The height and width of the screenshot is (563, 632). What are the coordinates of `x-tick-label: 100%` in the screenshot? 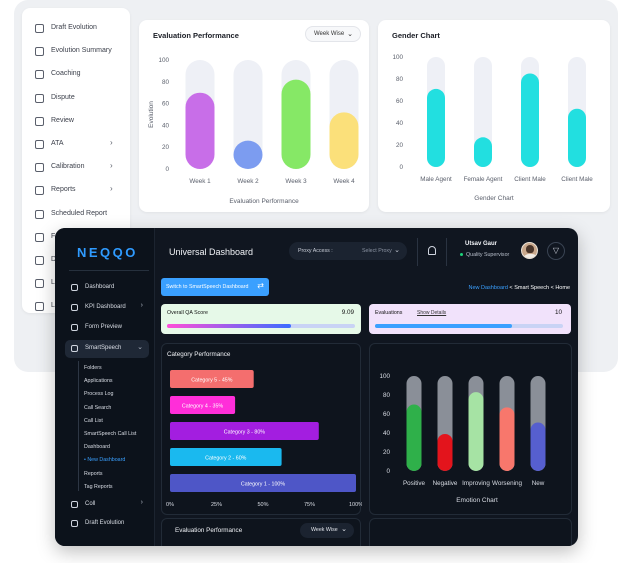 It's located at (355, 505).